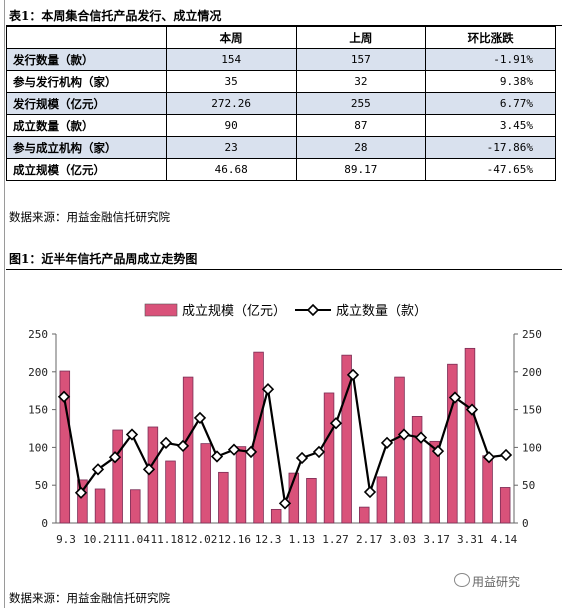 Image resolution: width=566 pixels, height=608 pixels. Describe the element at coordinates (490, 103) in the screenshot. I see `change-cell: 6.77%` at that location.